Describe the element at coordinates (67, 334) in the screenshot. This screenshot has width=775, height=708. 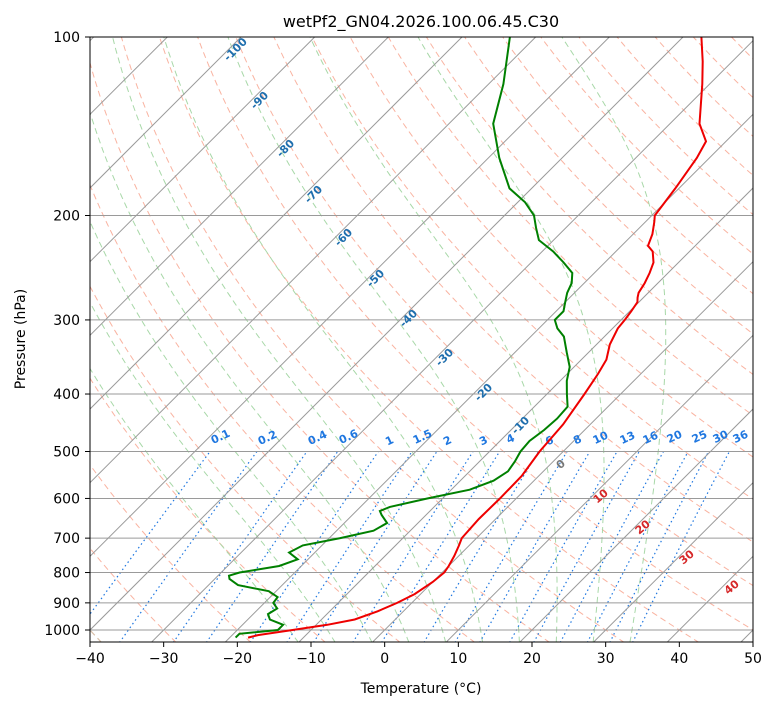
I see `y-axis: 1000 900 800 700 600 500 400 300 200 100` at that location.